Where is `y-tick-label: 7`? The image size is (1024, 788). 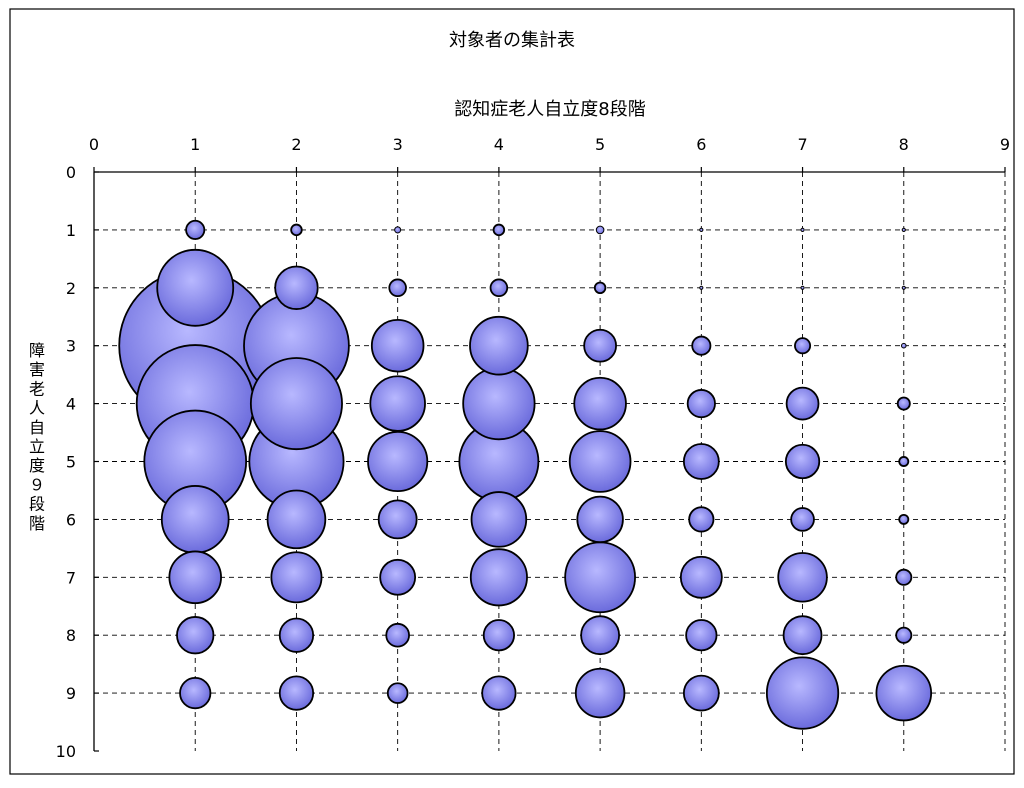 y-tick-label: 7 is located at coordinates (71, 577).